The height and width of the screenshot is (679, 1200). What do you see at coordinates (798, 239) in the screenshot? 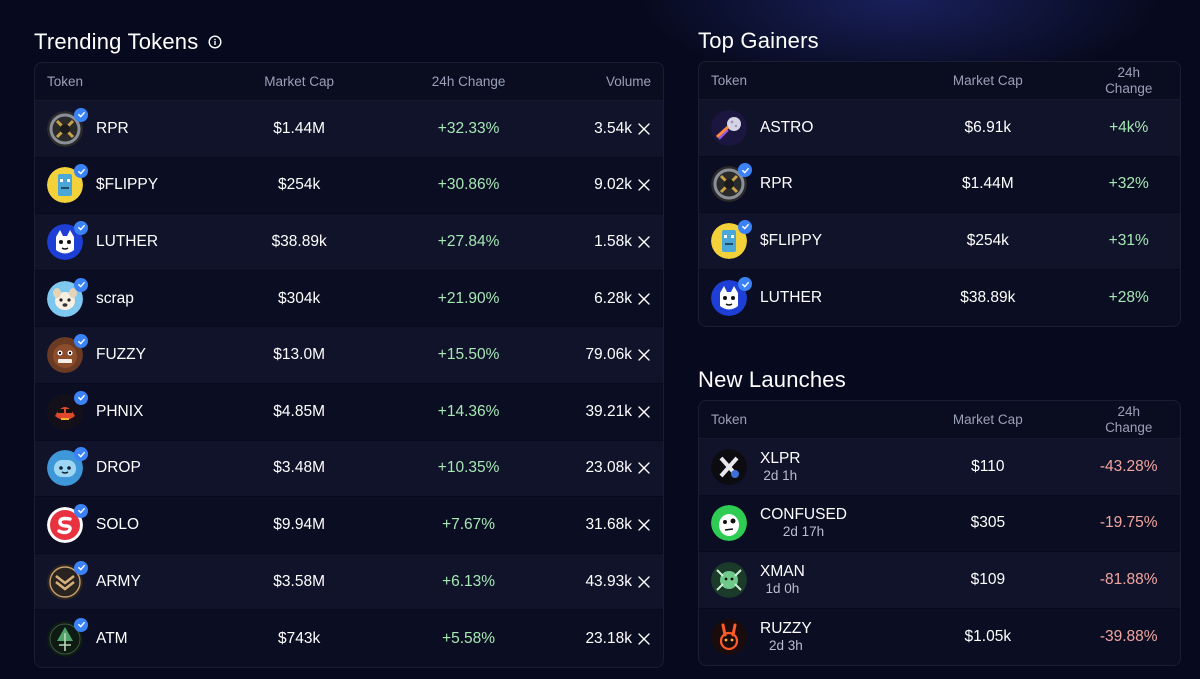
I see `token-cell: $FLIPPY` at bounding box center [798, 239].